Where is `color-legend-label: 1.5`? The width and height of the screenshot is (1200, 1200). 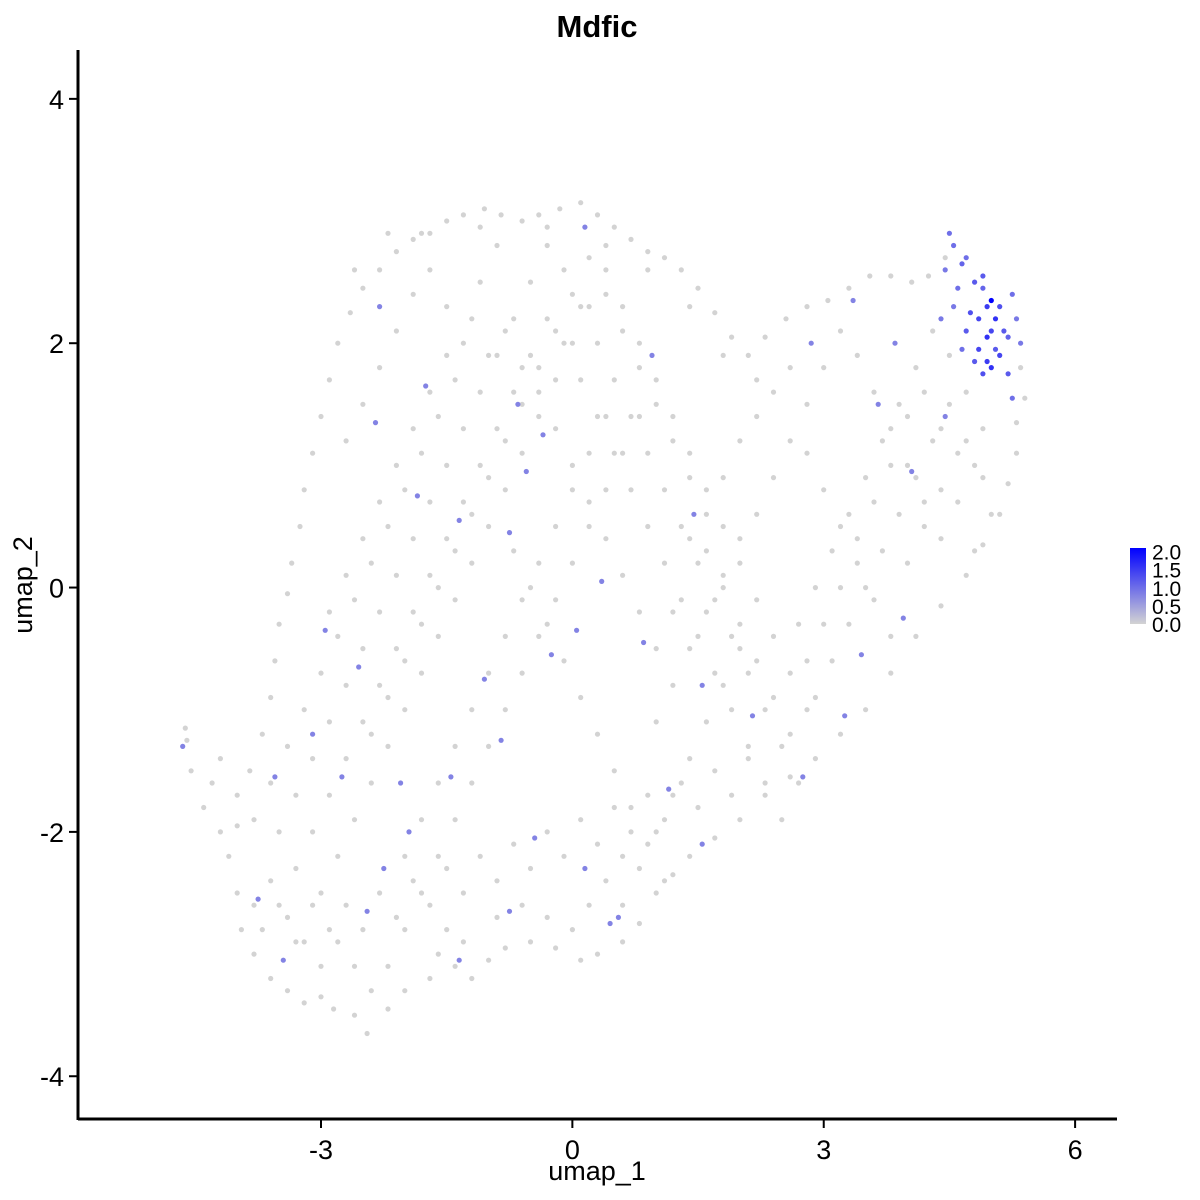
color-legend-label: 1.5 is located at coordinates (1166, 571).